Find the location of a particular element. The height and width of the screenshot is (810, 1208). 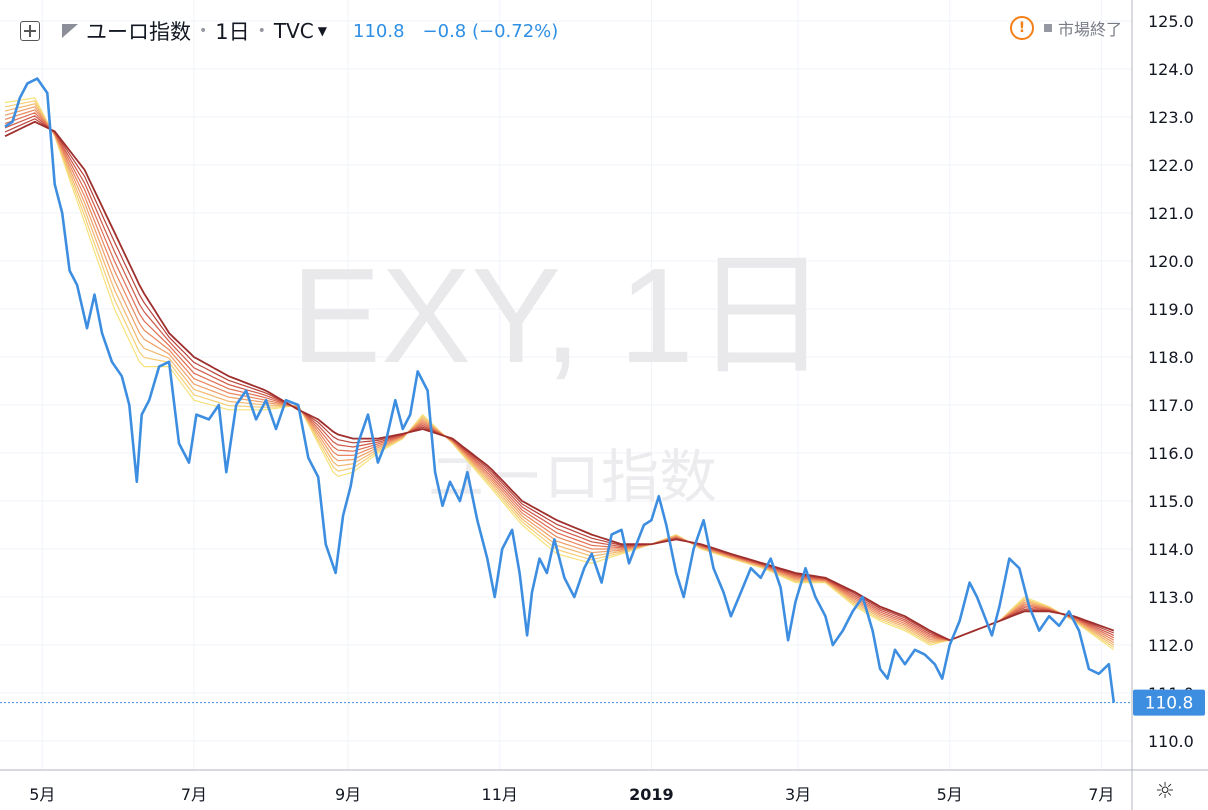

y-tick-label: 115.0 is located at coordinates (1171, 501).